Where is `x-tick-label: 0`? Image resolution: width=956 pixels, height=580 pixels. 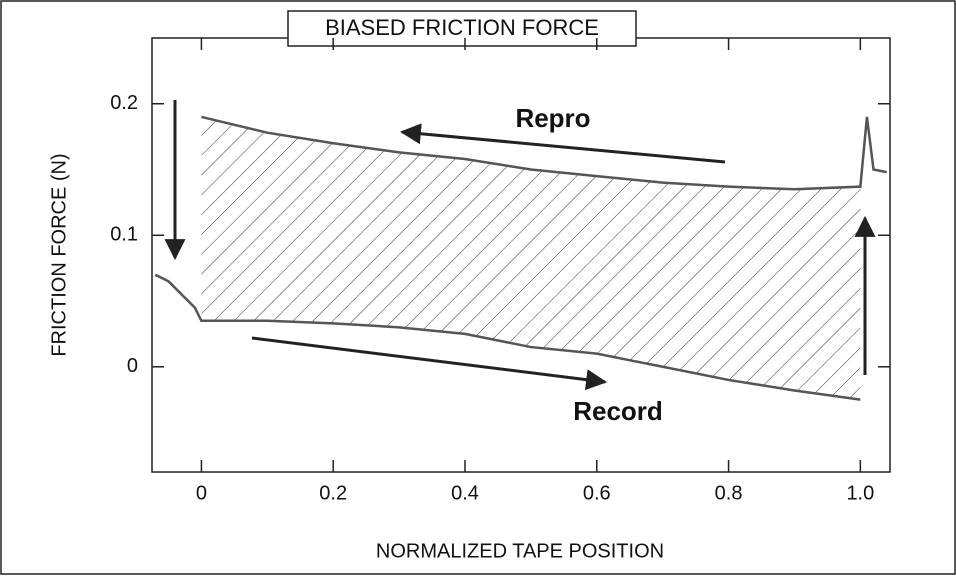
x-tick-label: 0 is located at coordinates (201, 493).